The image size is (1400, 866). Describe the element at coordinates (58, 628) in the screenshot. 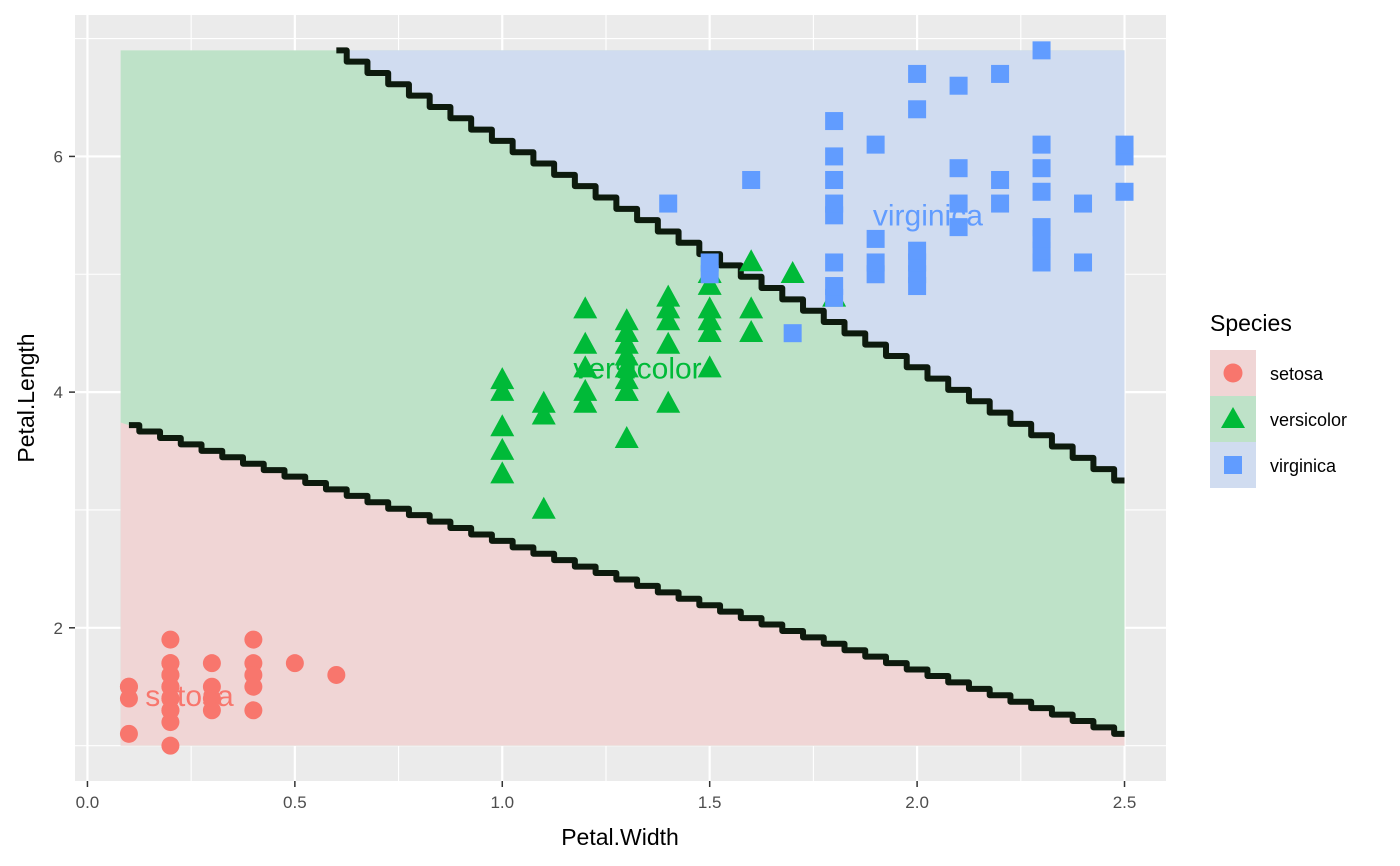

I see `y-tick-label: 2` at that location.